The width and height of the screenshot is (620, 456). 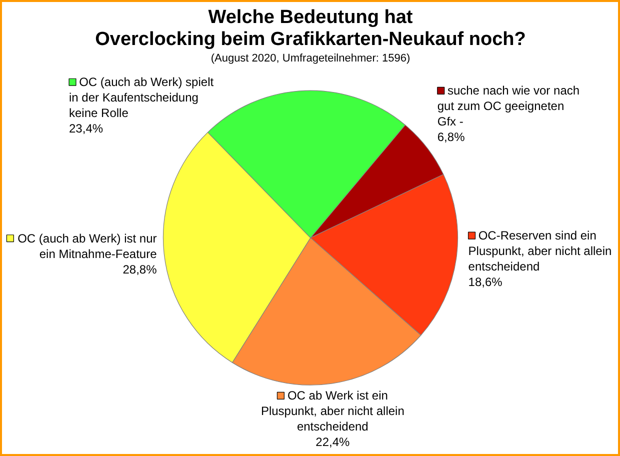 I want to click on data-label: 23,4%, so click(x=86, y=129).